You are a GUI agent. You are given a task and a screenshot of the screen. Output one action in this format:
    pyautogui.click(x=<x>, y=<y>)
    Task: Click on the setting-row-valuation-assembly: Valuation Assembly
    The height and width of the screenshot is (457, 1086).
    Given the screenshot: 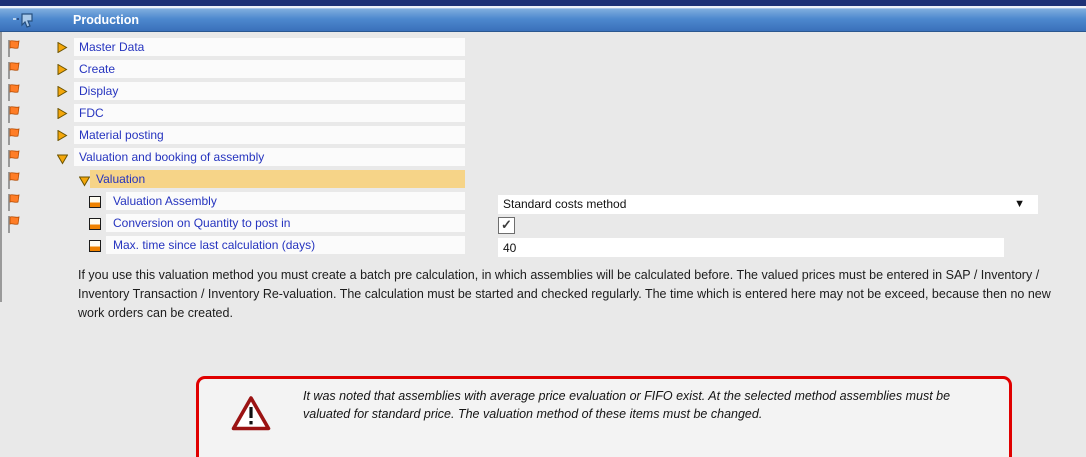 What is the action you would take?
    pyautogui.click(x=543, y=202)
    